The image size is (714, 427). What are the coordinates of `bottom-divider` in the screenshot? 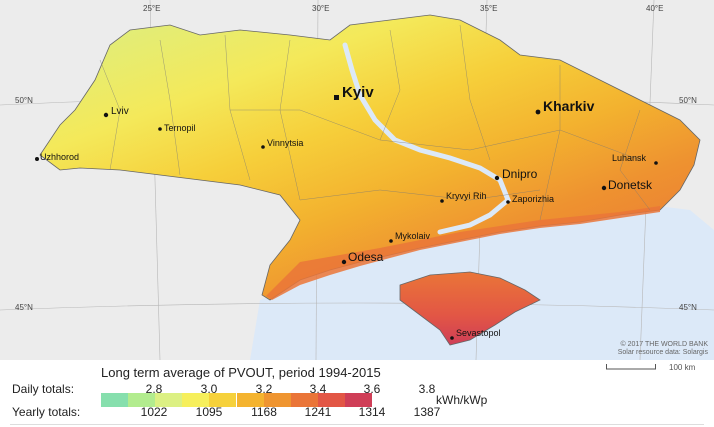 It's located at (357, 424).